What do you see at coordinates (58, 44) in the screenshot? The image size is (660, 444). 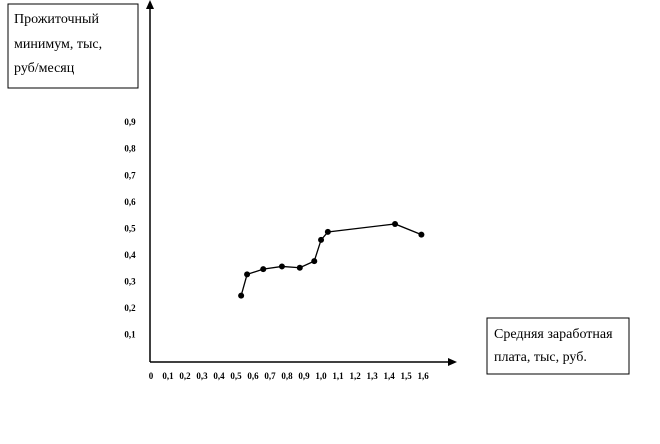 I see `y-axis-label: минимум, тыс,` at bounding box center [58, 44].